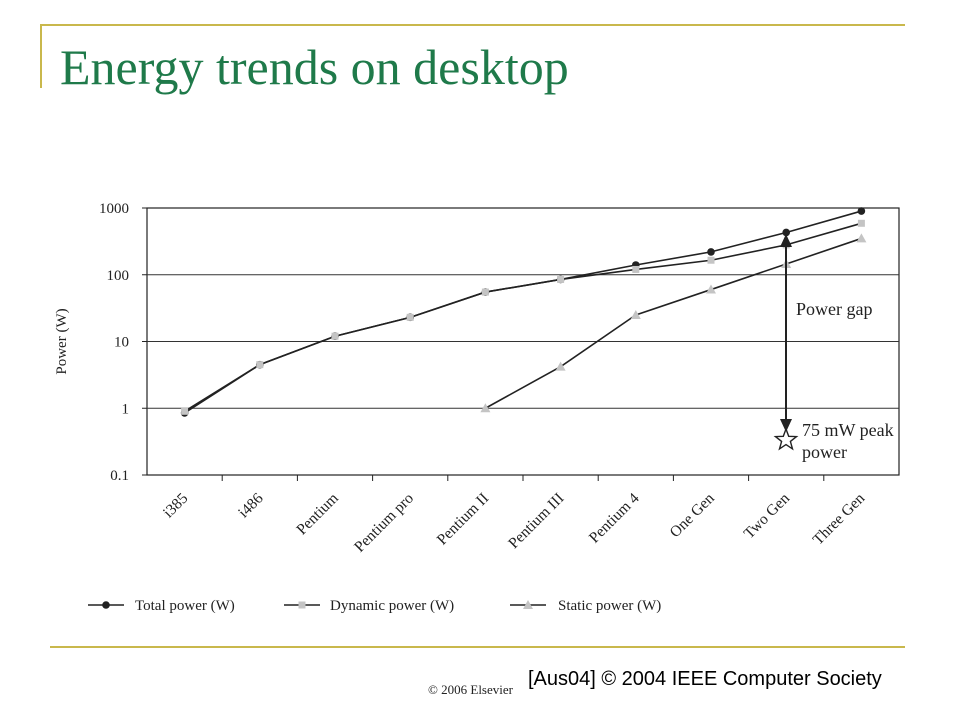 The image size is (960, 720). Describe the element at coordinates (786, 240) in the screenshot. I see `power-gap-arrow-head-up` at that location.